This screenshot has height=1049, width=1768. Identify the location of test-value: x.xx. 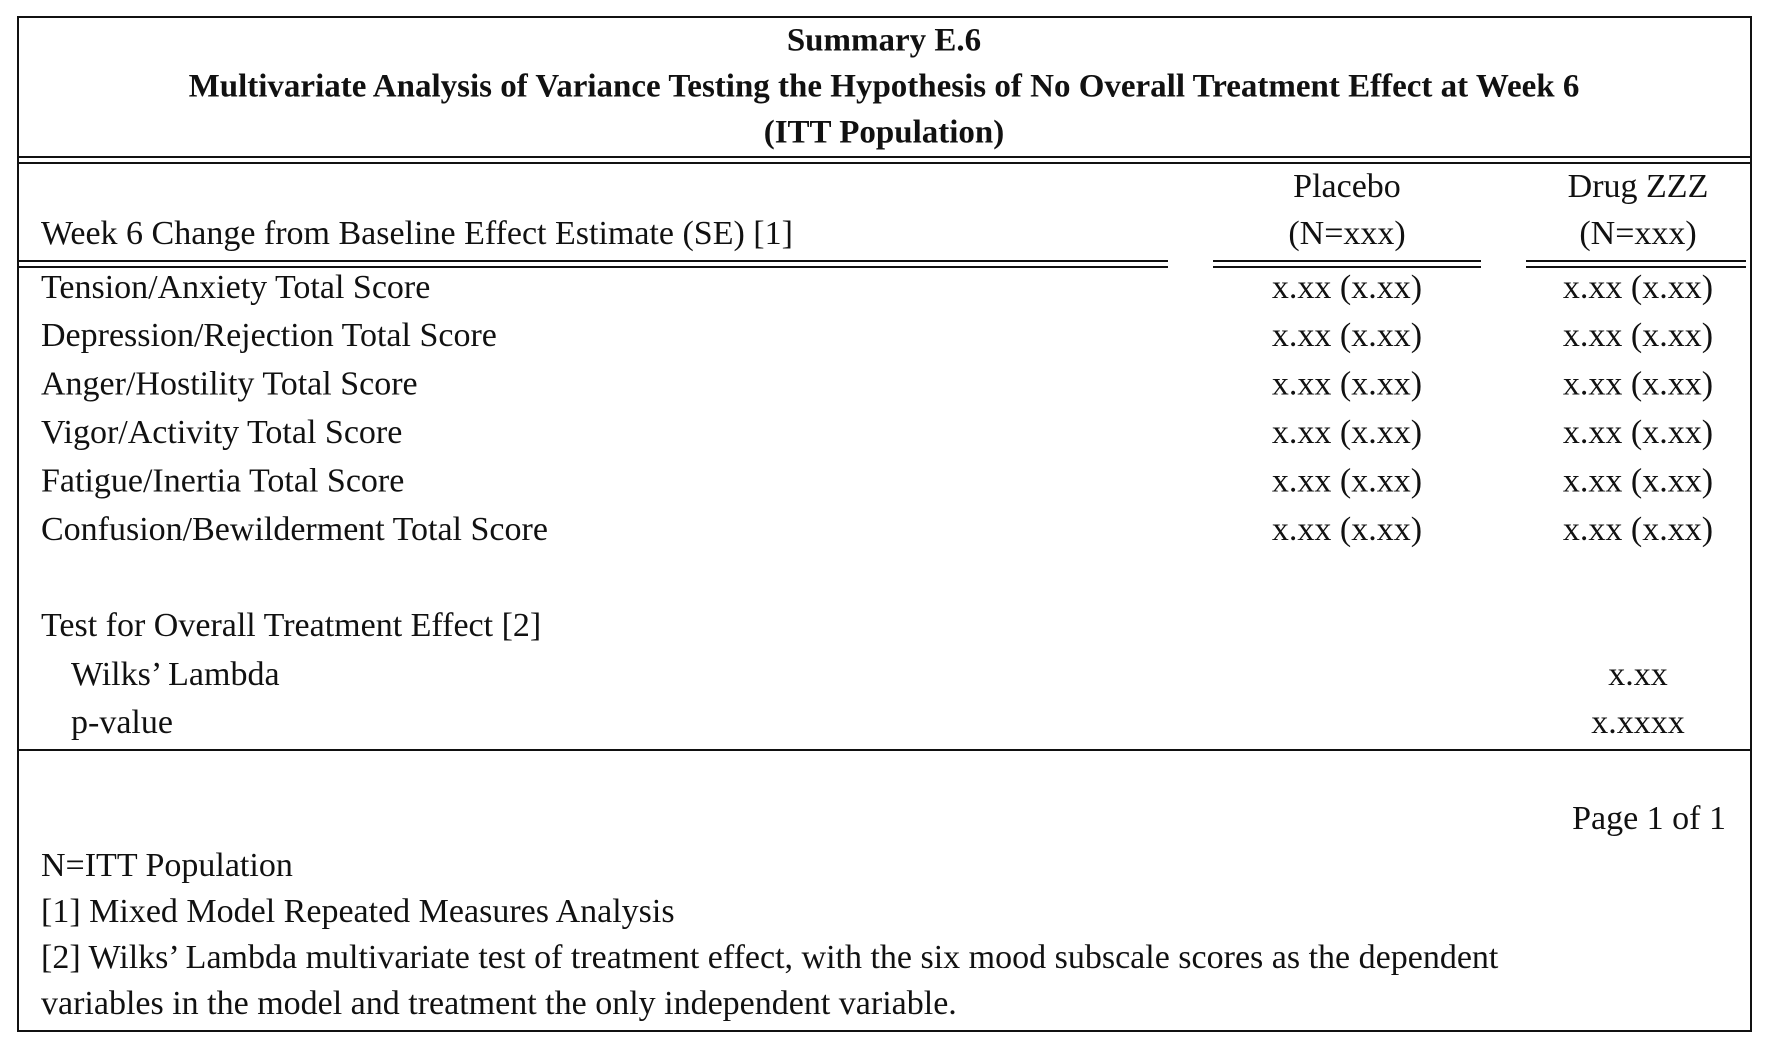
(1638, 674).